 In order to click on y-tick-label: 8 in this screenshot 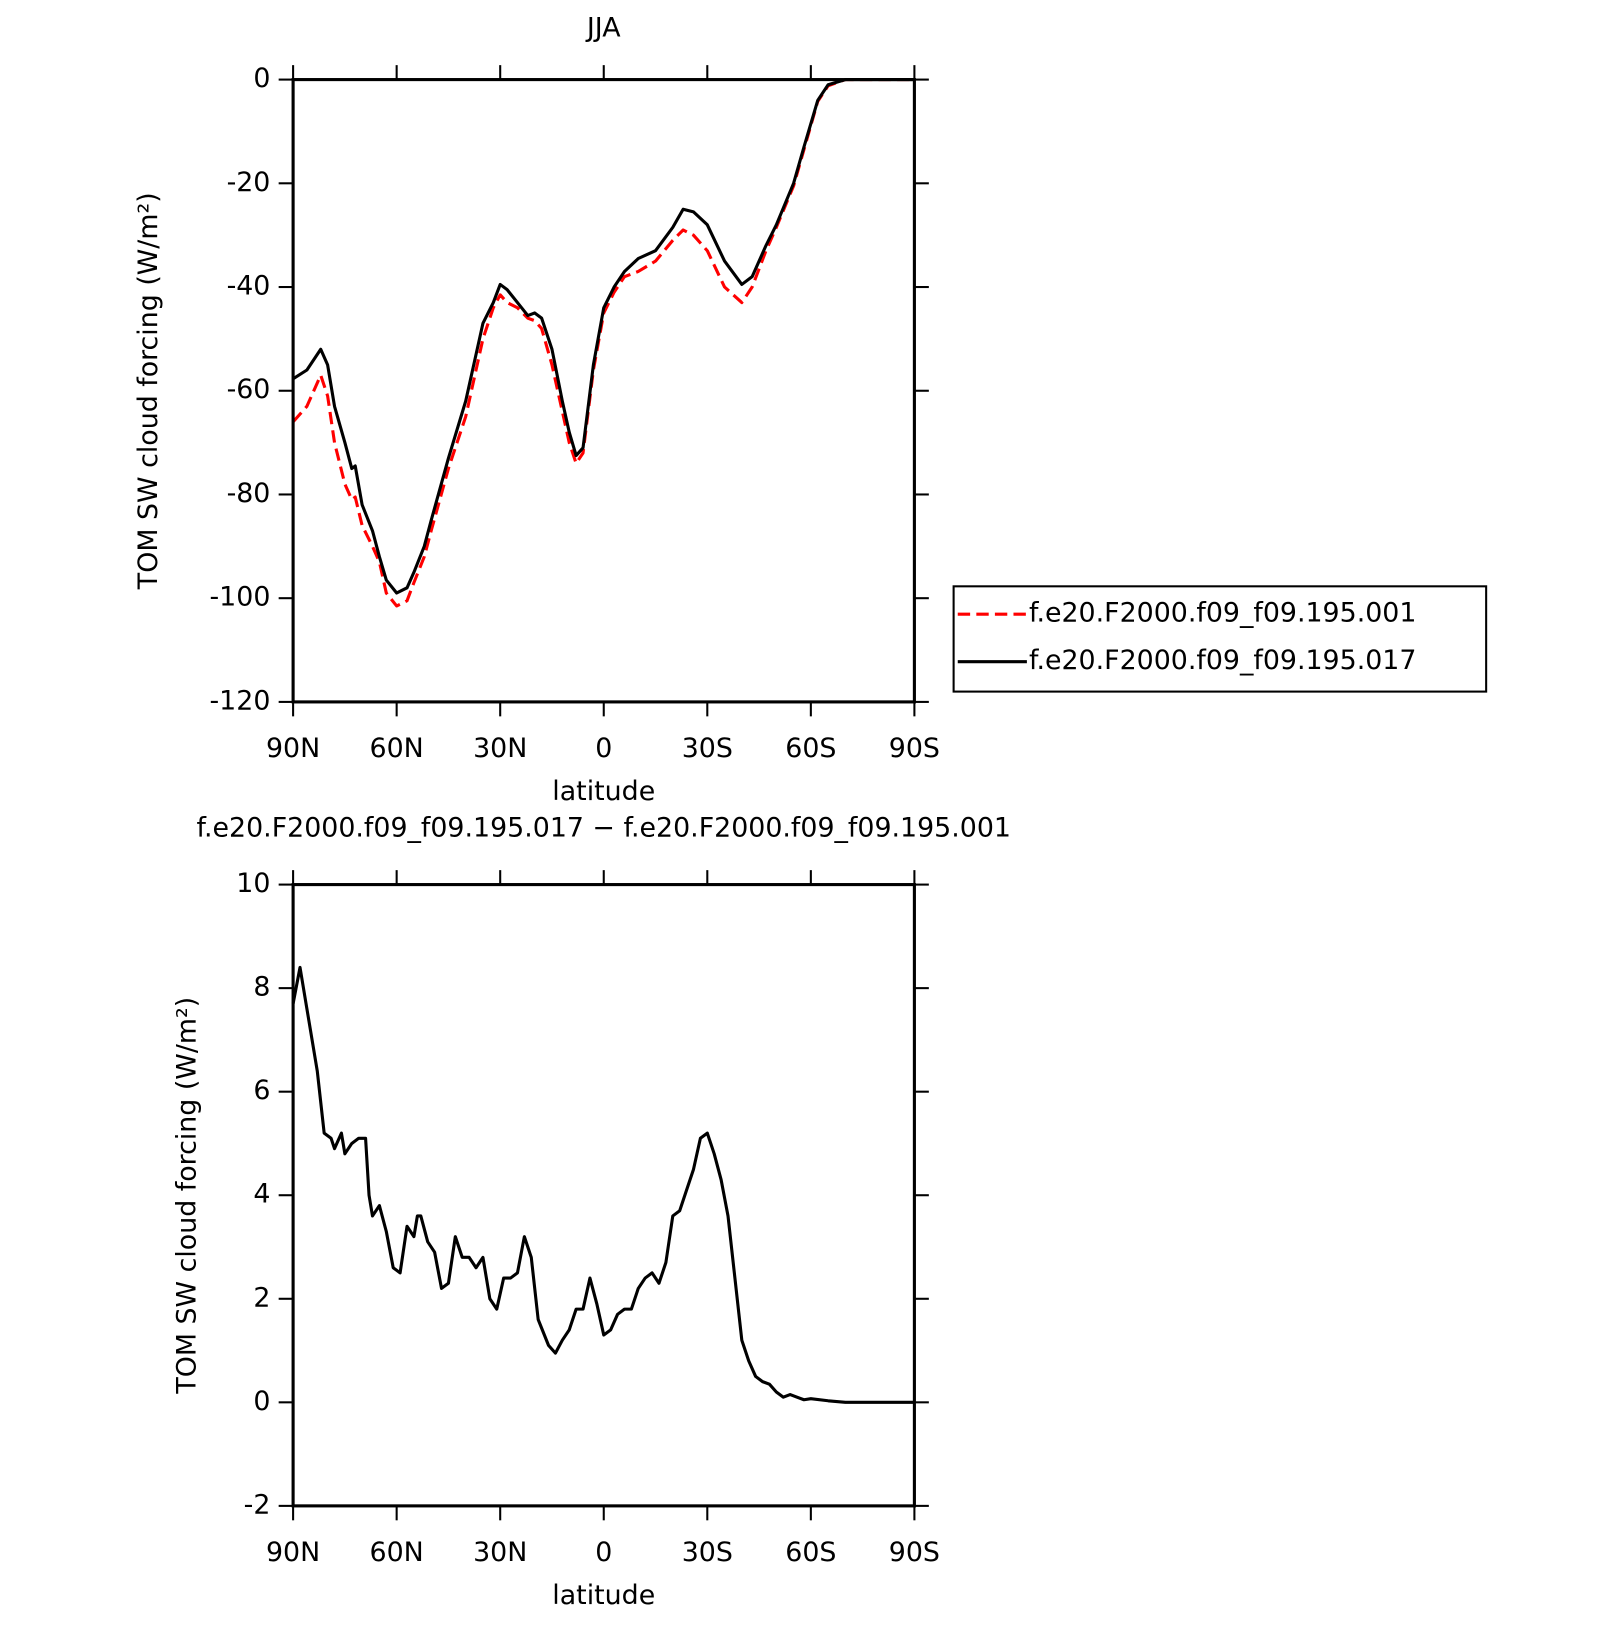, I will do `click(261, 987)`.